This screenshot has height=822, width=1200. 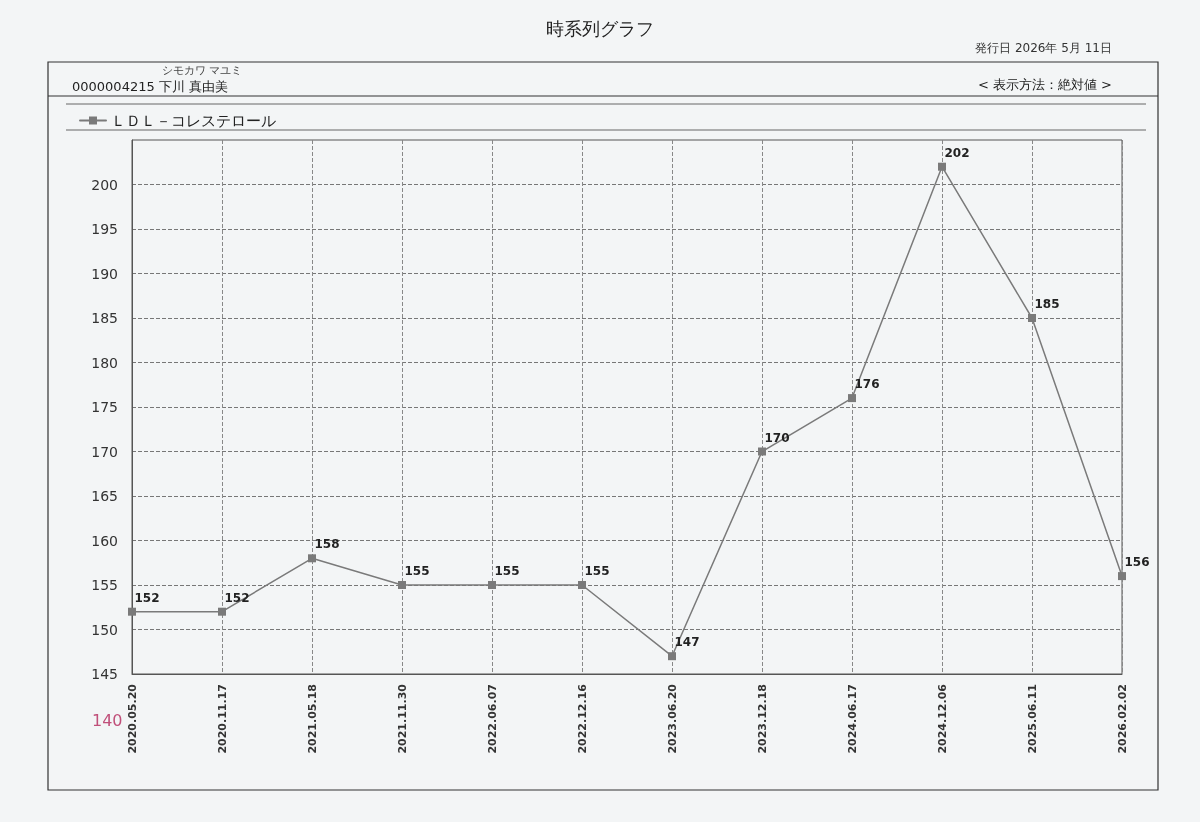 I want to click on data-label: 185, so click(x=1047, y=304).